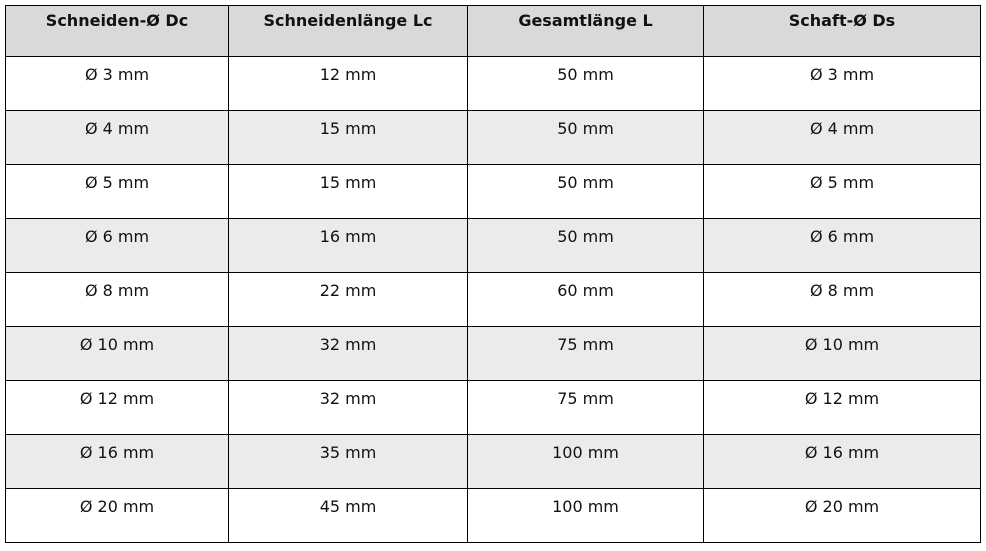 The image size is (986, 551). I want to click on table-row: Ø 8 mm 22 mm 60 mm Ø 8 mm, so click(493, 299).